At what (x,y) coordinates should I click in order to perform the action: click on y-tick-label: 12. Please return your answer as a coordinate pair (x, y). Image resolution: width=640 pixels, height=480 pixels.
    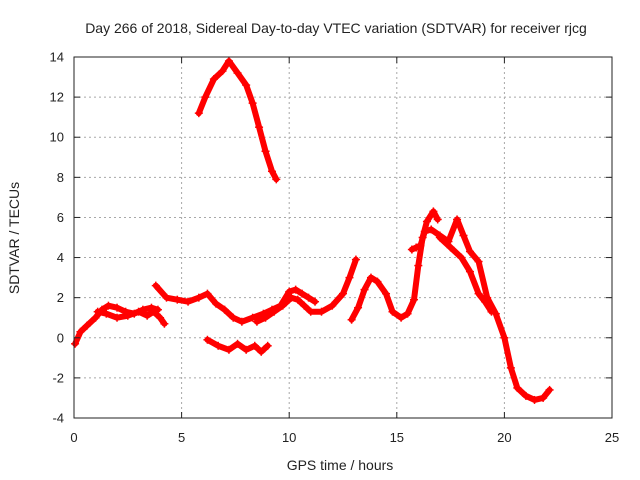
    Looking at the image, I should click on (57, 97).